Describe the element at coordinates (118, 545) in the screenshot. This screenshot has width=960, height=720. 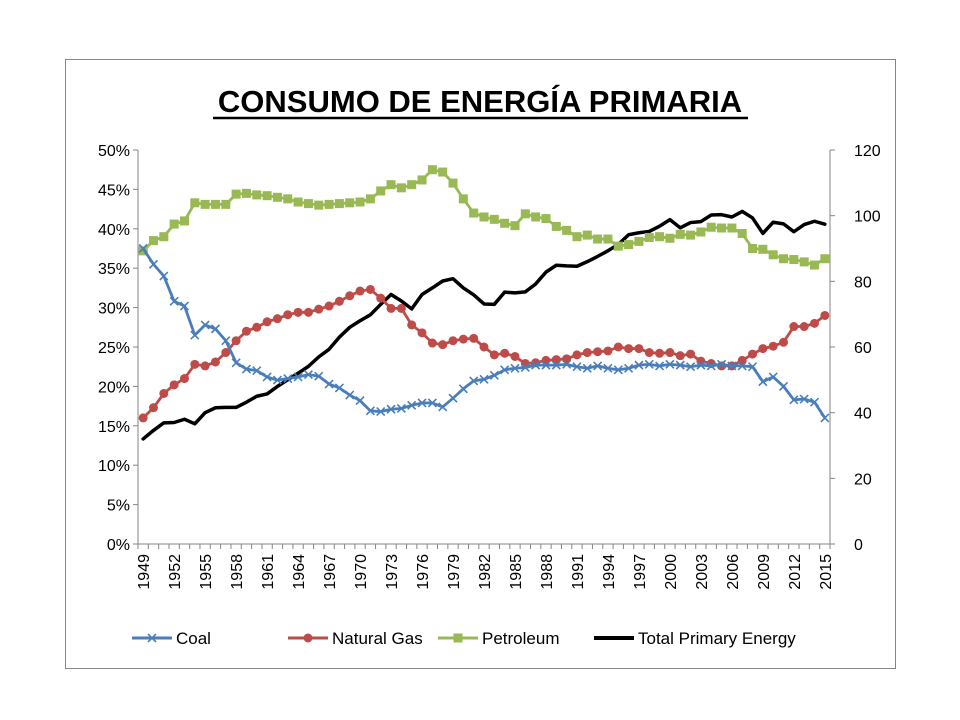
I see `y-left-tick-label: 0%` at that location.